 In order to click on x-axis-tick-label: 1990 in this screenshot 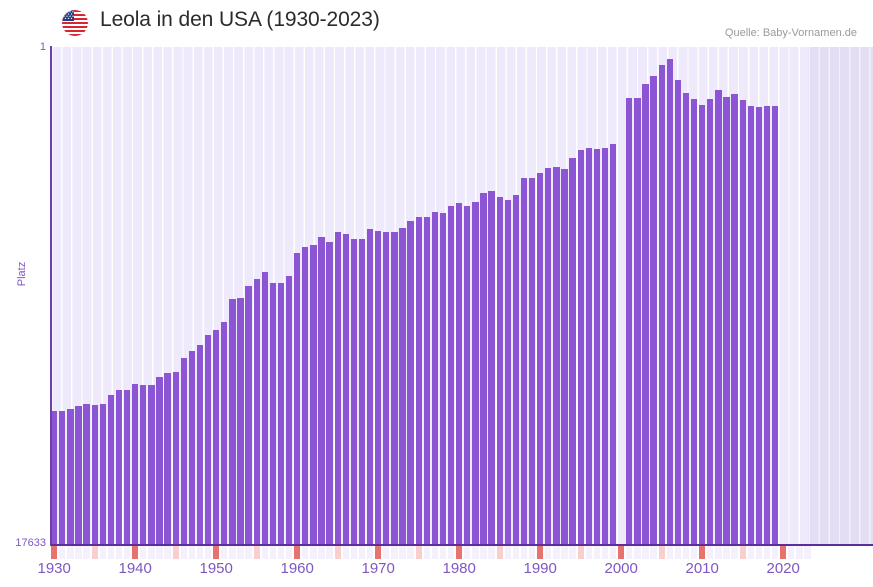, I will do `click(540, 568)`.